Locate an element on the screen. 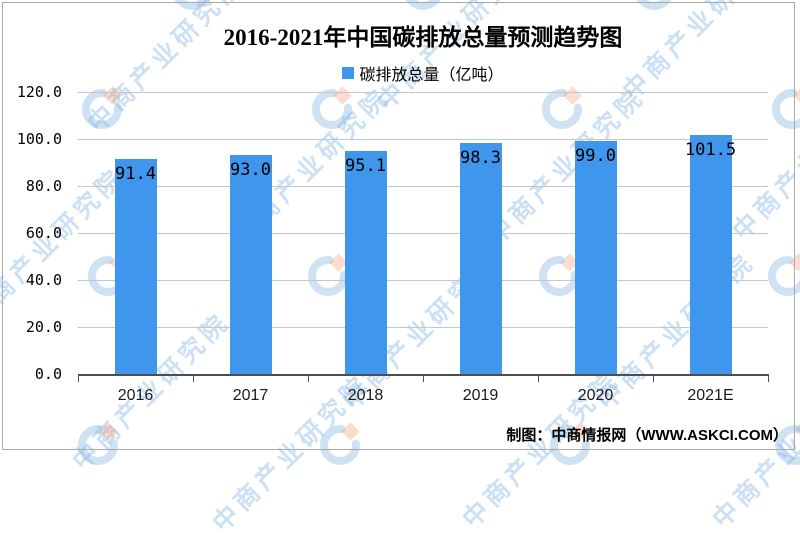 The height and width of the screenshot is (539, 800). chart-title: 2016-2021年中国碳排放总量预测趋势图 is located at coordinates (423, 37).